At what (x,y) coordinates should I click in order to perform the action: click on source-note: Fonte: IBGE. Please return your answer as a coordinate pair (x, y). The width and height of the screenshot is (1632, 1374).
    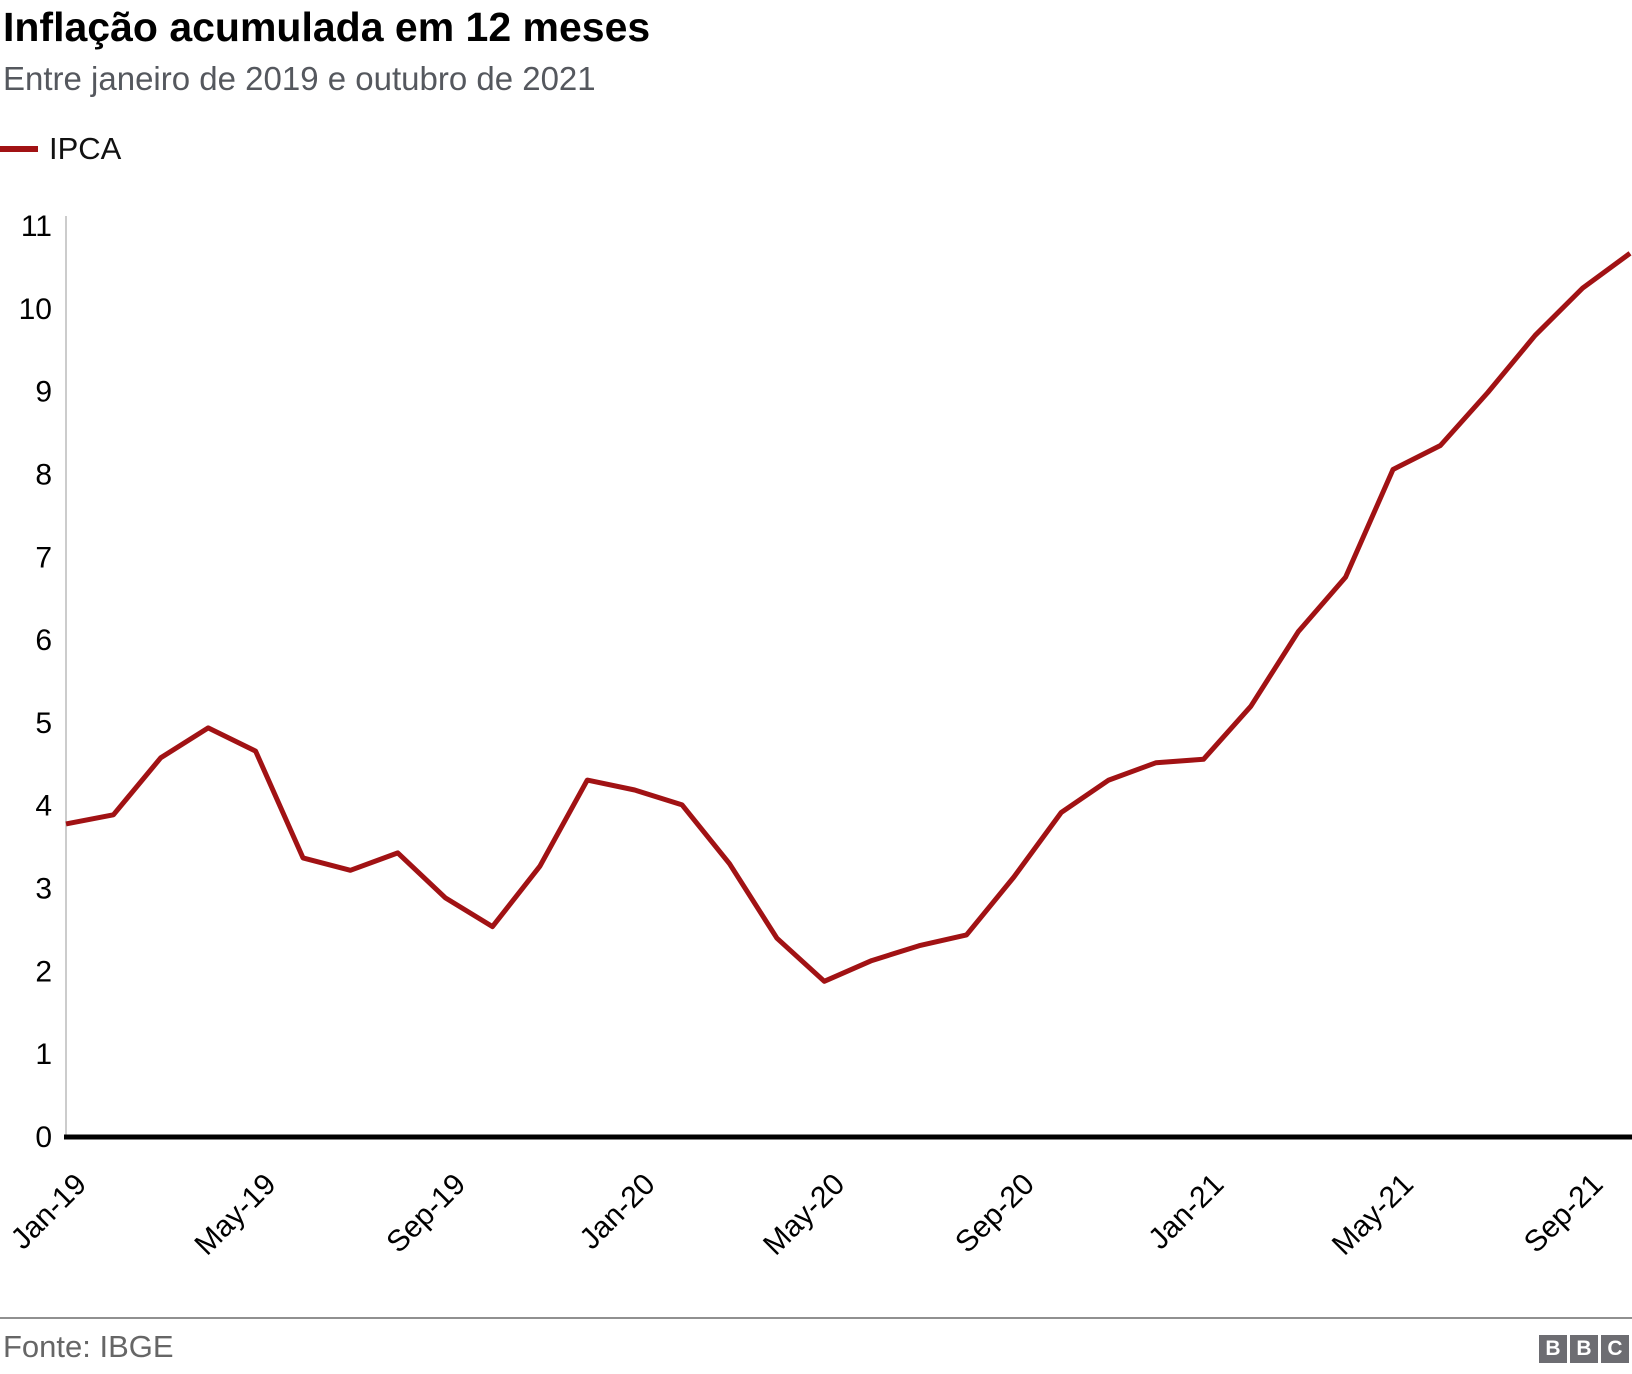
    Looking at the image, I should click on (88, 1346).